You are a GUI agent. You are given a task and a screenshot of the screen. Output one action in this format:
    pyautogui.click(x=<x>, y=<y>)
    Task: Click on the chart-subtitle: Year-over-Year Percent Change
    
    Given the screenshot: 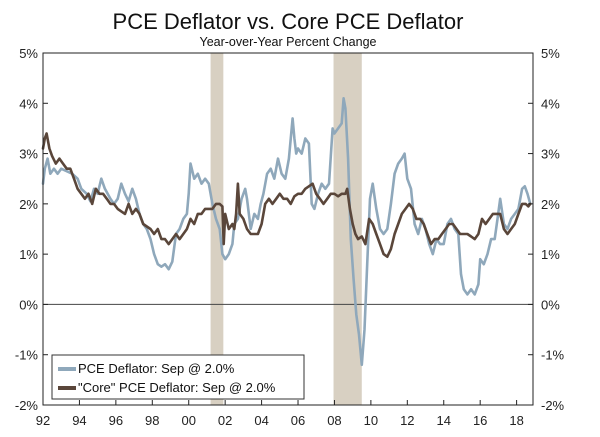 What is the action you would take?
    pyautogui.click(x=288, y=42)
    